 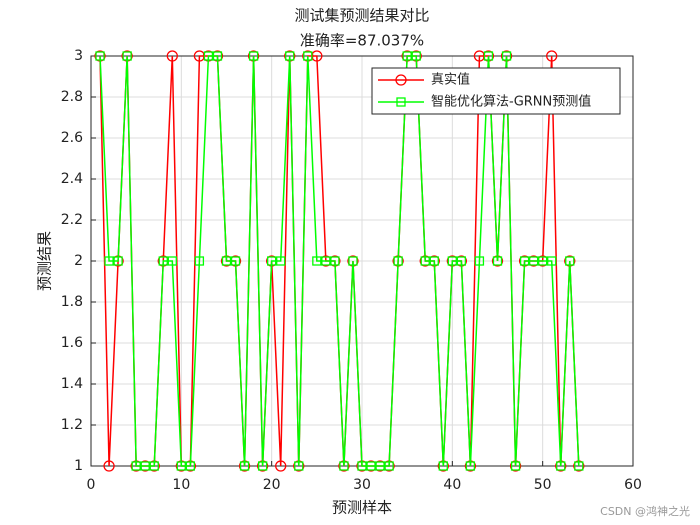 What do you see at coordinates (496, 91) in the screenshot?
I see `legend-box` at bounding box center [496, 91].